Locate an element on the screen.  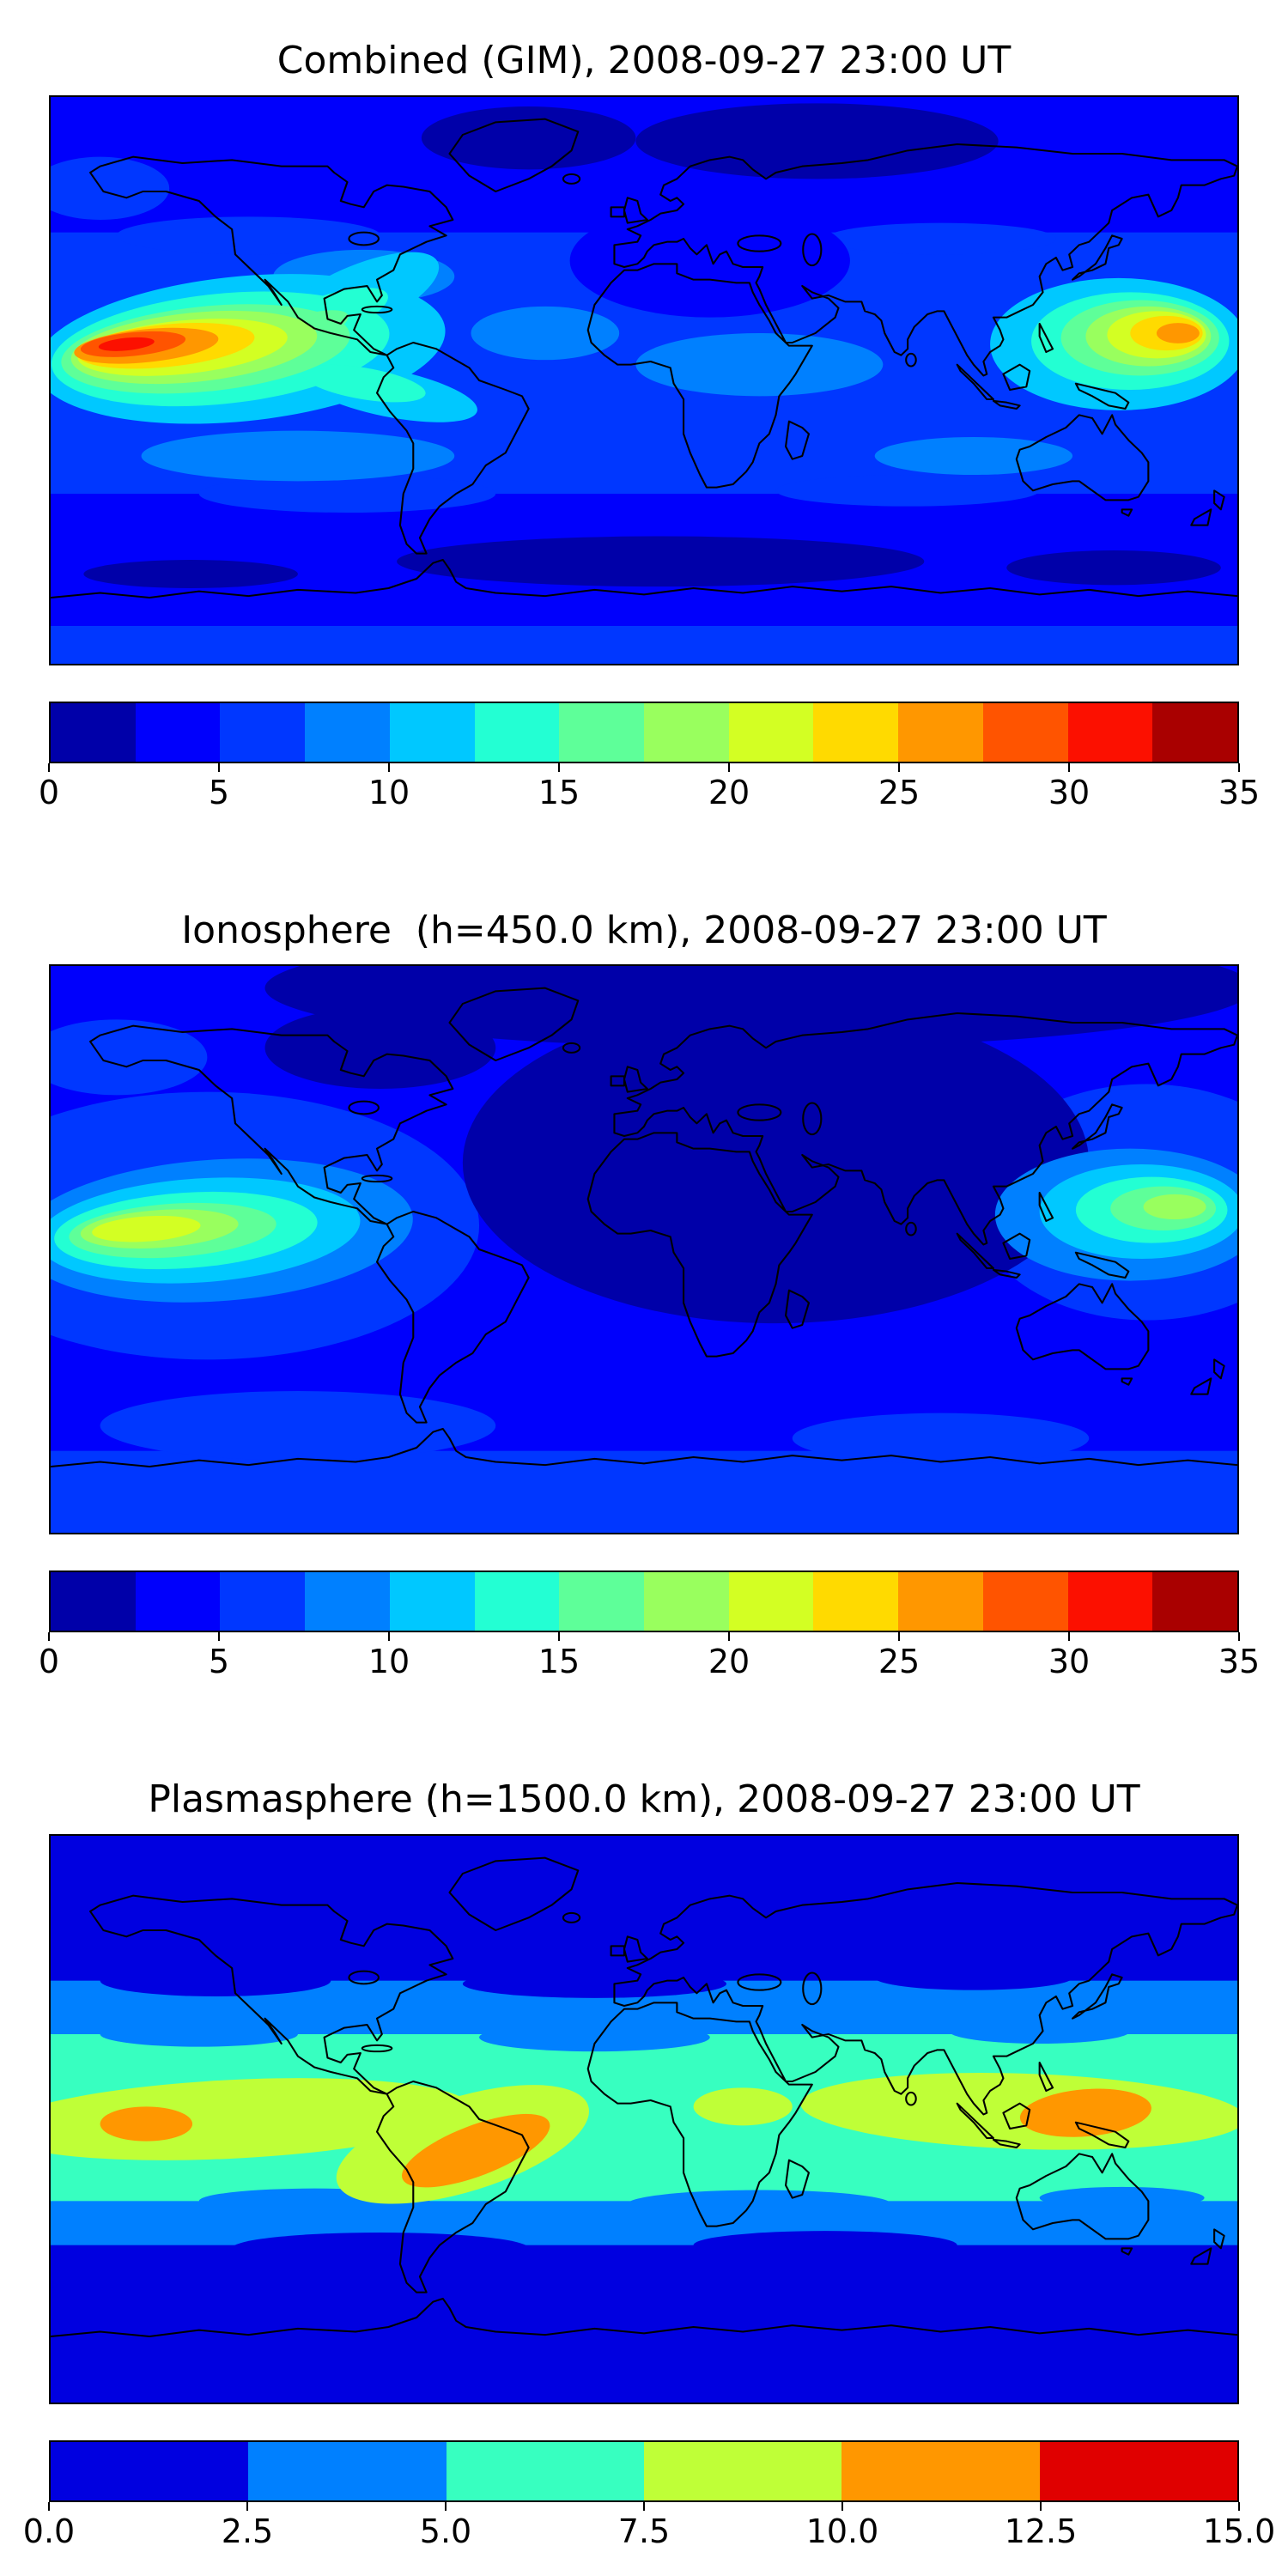
panel-title-combined: Combined (GIM), 2008-09-27 23:00 UT is located at coordinates (644, 61).